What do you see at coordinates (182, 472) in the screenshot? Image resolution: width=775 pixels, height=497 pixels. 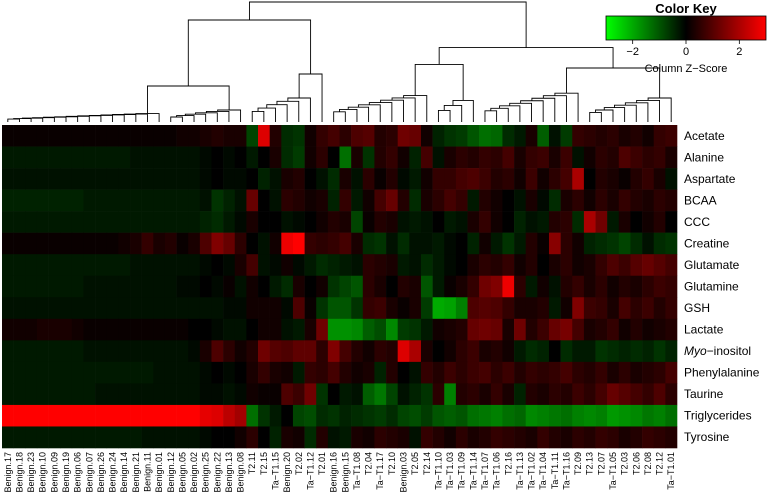 I see `column-label: Benign.05` at bounding box center [182, 472].